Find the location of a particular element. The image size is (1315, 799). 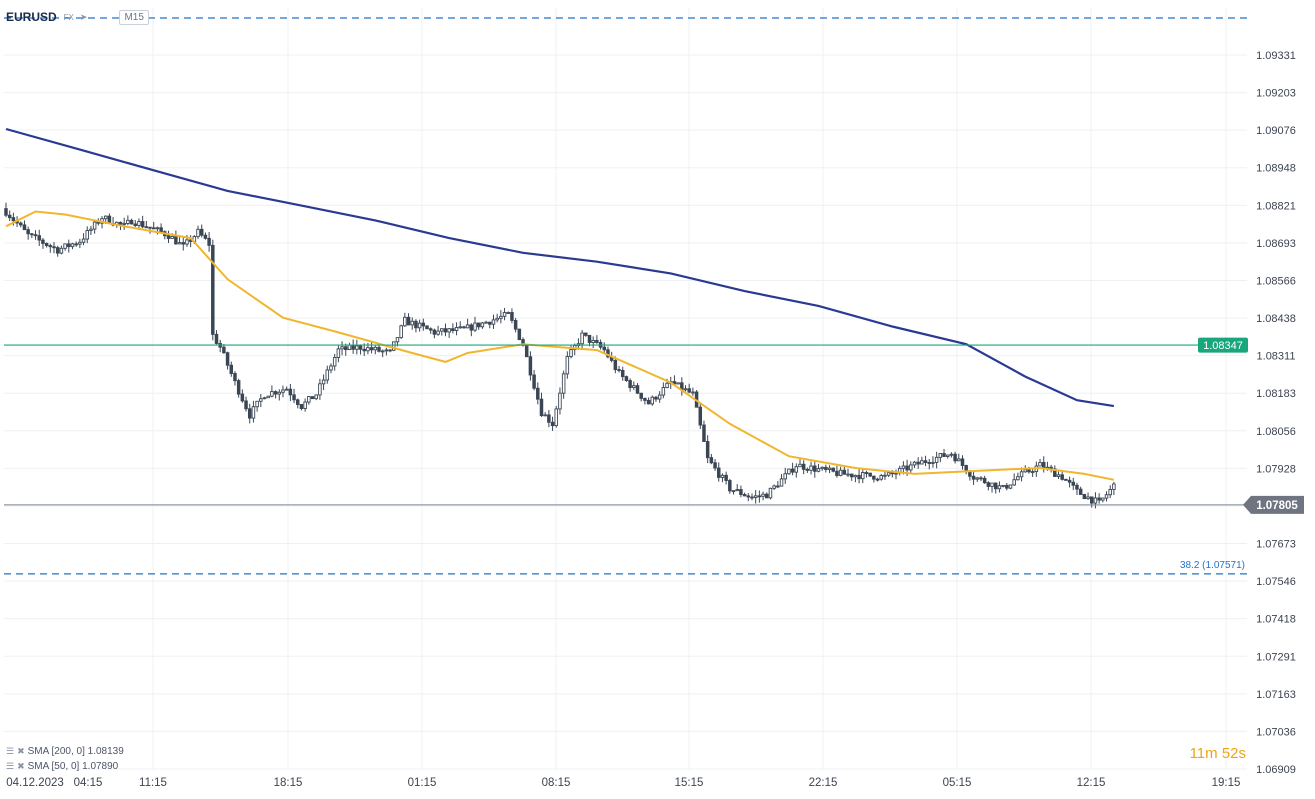

legend-row-sma200: ☰ ✖ SMA [200, 0] 1.08139 is located at coordinates (65, 751).